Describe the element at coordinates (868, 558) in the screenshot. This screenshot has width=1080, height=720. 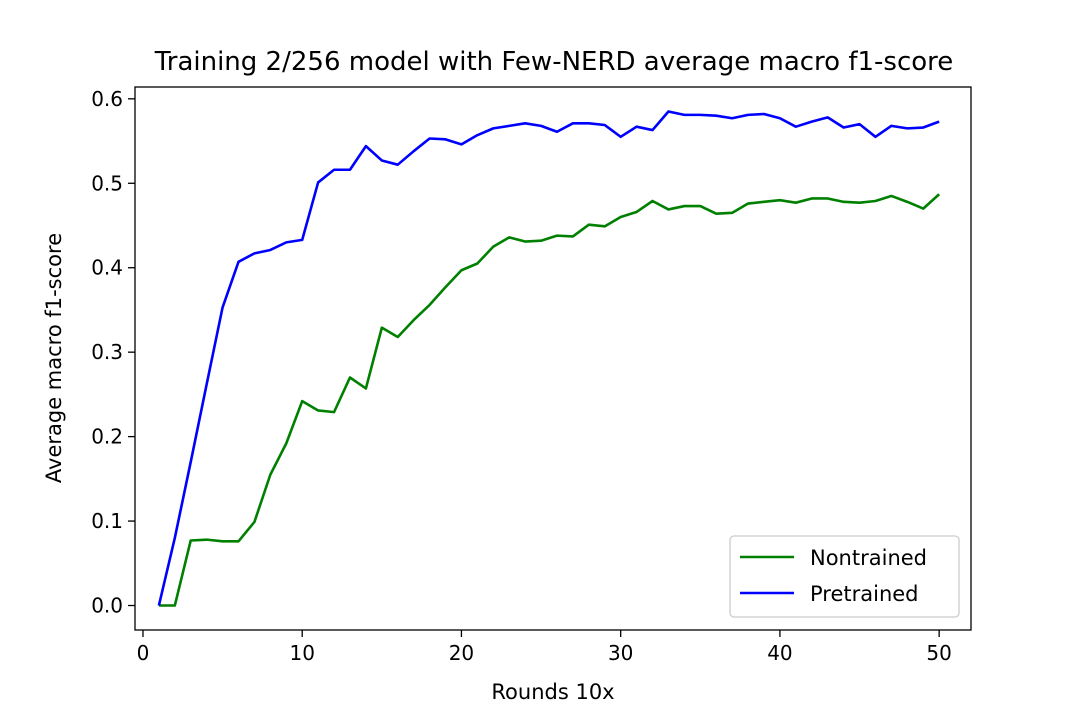
I see `legend-label-nontrained: Nontrained` at that location.